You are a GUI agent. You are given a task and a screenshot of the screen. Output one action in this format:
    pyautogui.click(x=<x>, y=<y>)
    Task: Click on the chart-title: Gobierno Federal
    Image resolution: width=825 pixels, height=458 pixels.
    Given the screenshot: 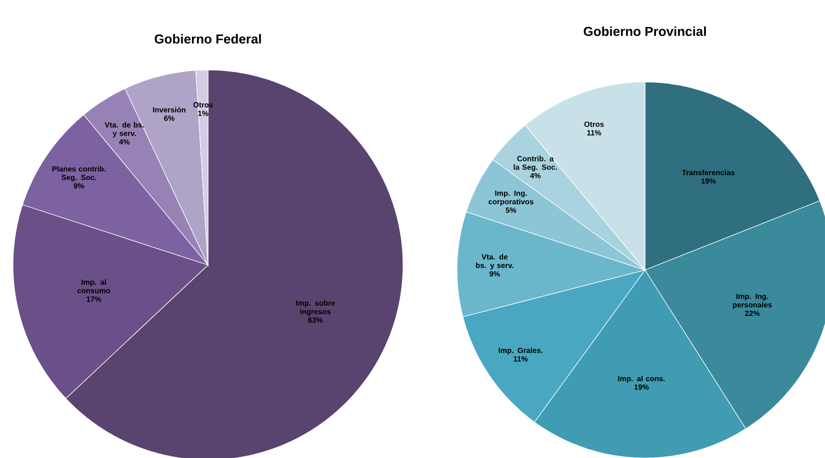 What is the action you would take?
    pyautogui.click(x=207, y=39)
    